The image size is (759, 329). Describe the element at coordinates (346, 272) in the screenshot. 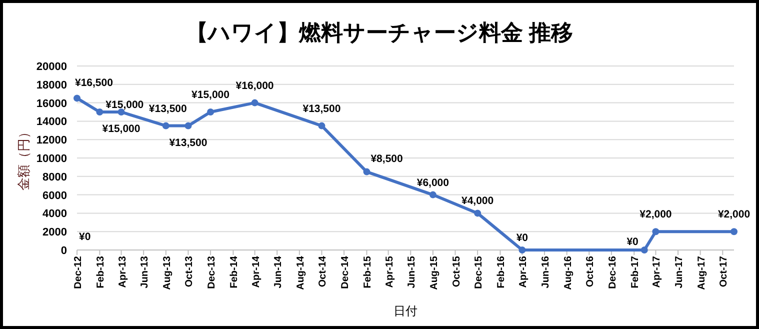

I see `x-tick-label: Dec-14` at that location.